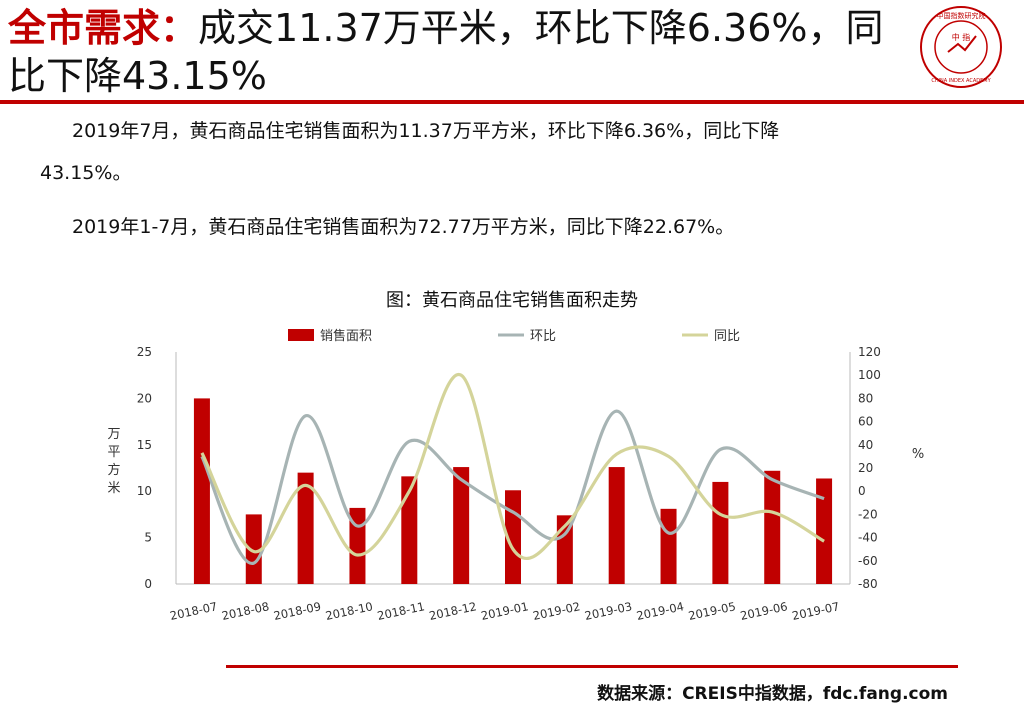 The height and width of the screenshot is (709, 1024). What do you see at coordinates (862, 491) in the screenshot?
I see `y2-tick-label: 0` at bounding box center [862, 491].